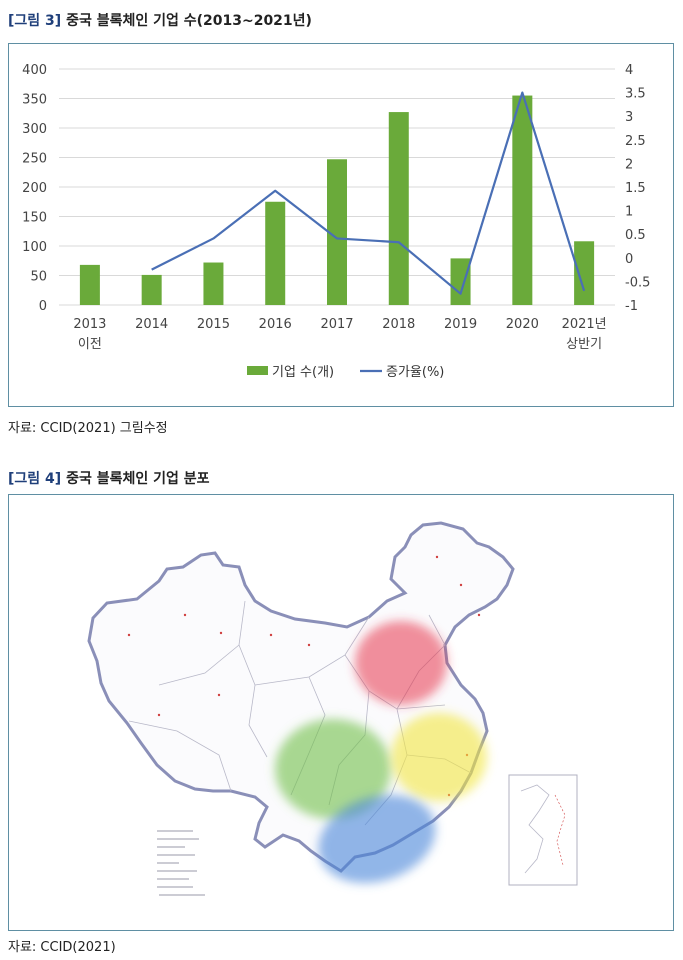  What do you see at coordinates (62, 947) in the screenshot?
I see `figure4-source: 자료: CCID(2021)` at bounding box center [62, 947].